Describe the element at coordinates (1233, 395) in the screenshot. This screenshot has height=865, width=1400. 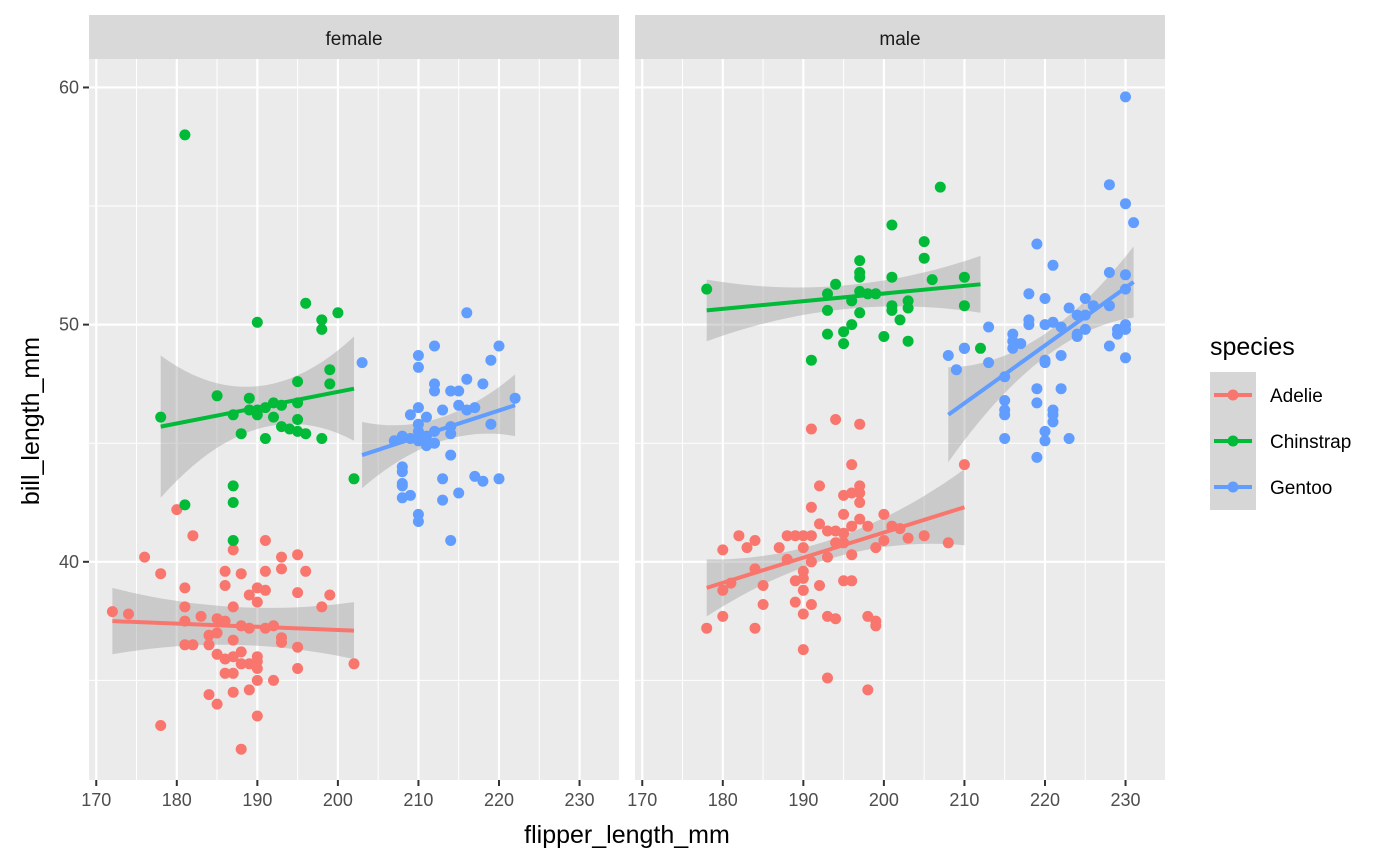
I see `legend-key-point` at that location.